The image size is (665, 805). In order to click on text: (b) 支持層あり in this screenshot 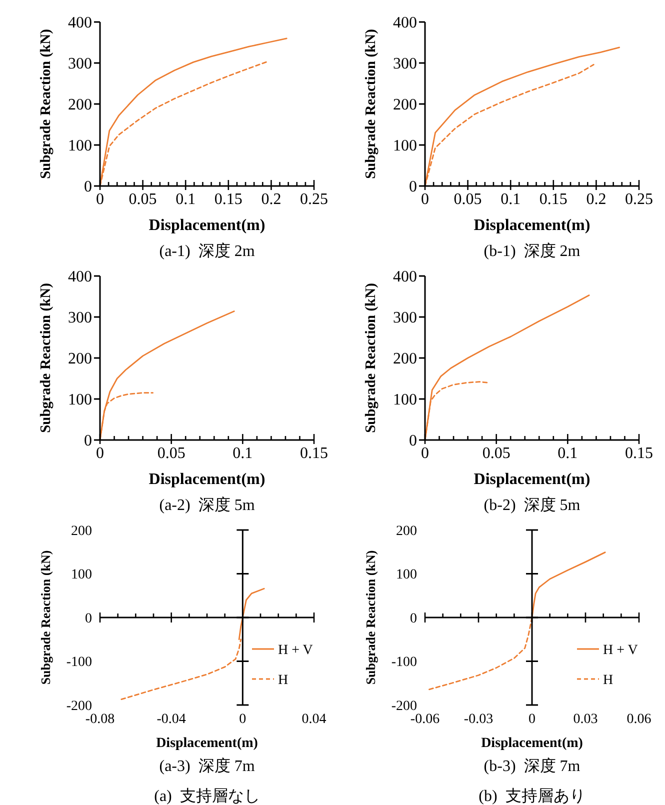, I will do `click(532, 796)`.